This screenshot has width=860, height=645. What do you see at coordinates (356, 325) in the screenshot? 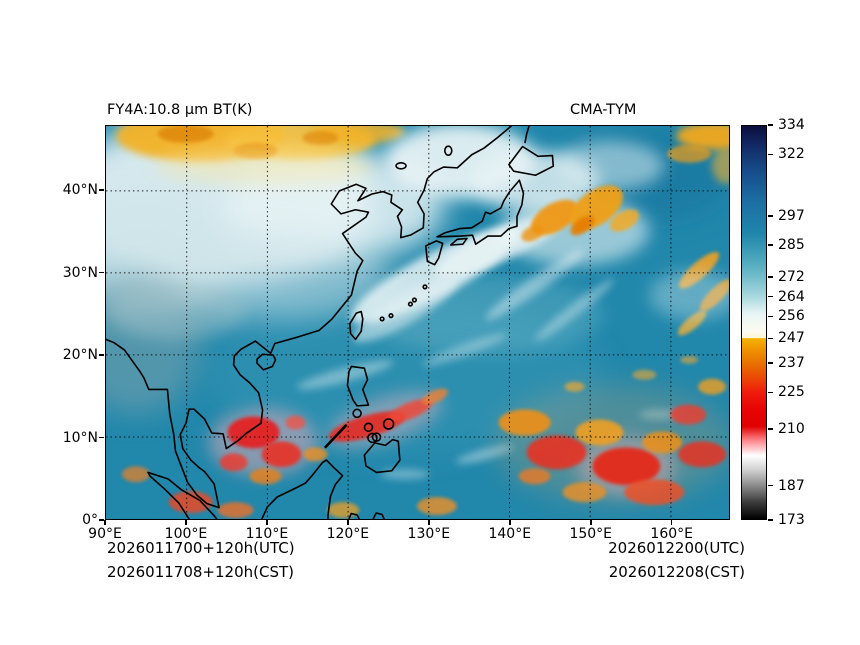
I see `taiwan-coastline` at bounding box center [356, 325].